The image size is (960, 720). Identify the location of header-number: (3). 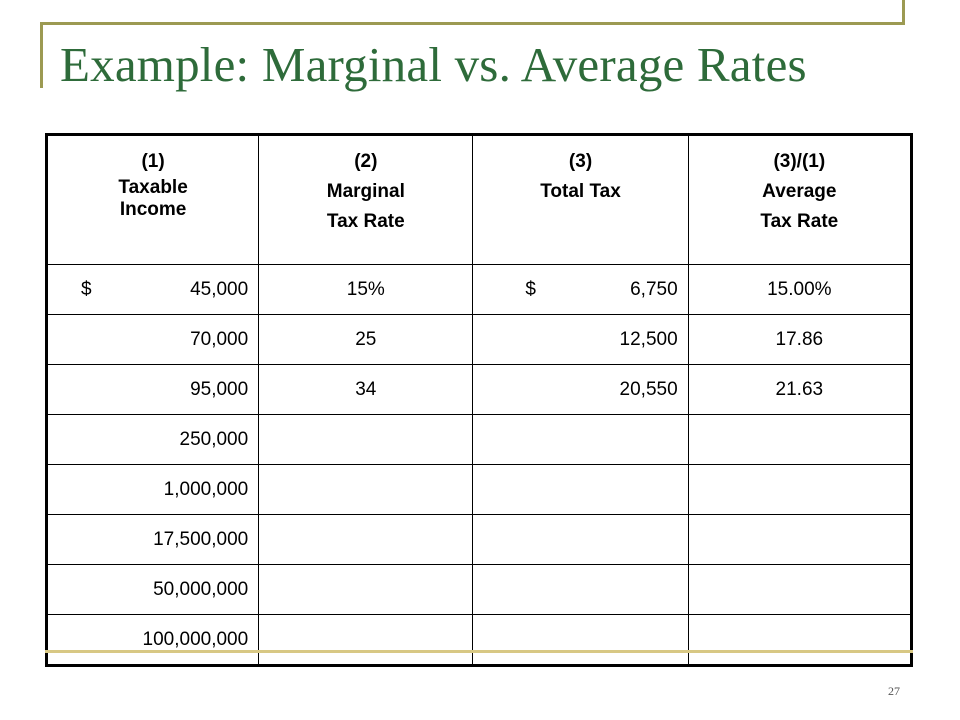
(580, 161).